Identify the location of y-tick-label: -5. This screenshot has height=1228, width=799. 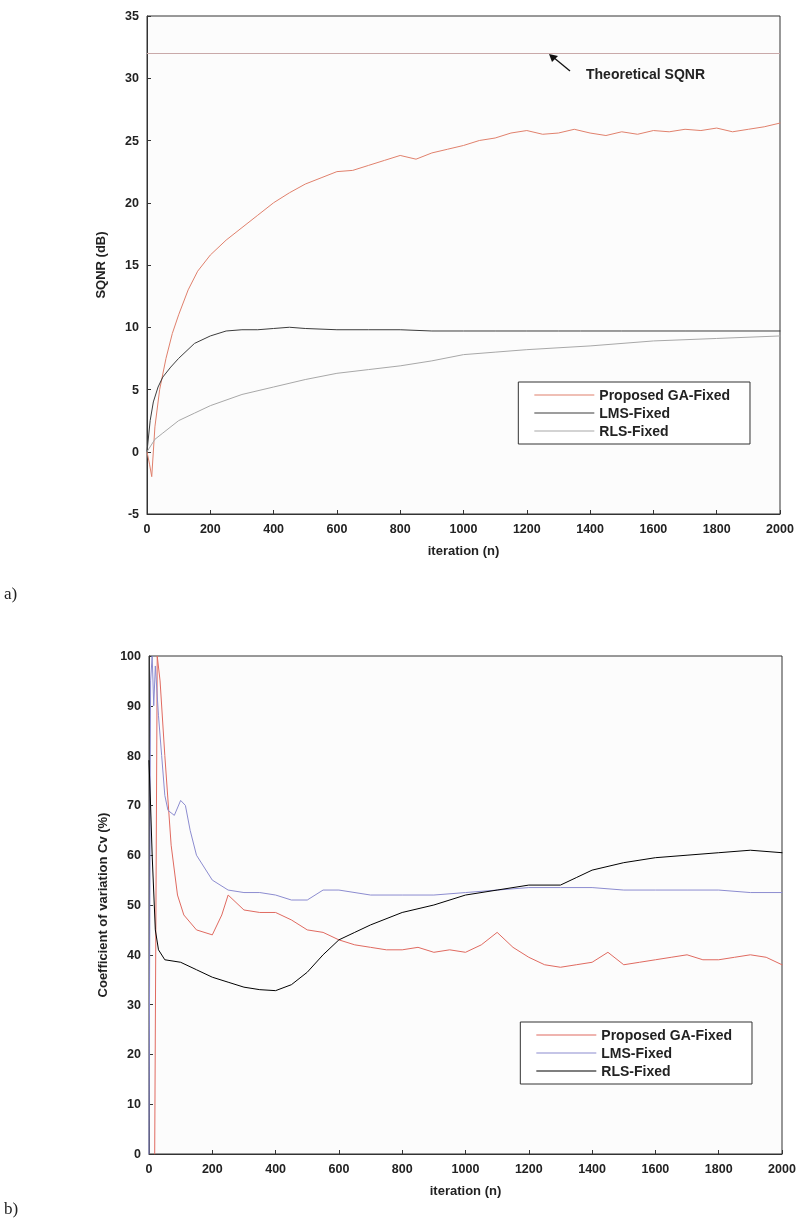
(133, 514).